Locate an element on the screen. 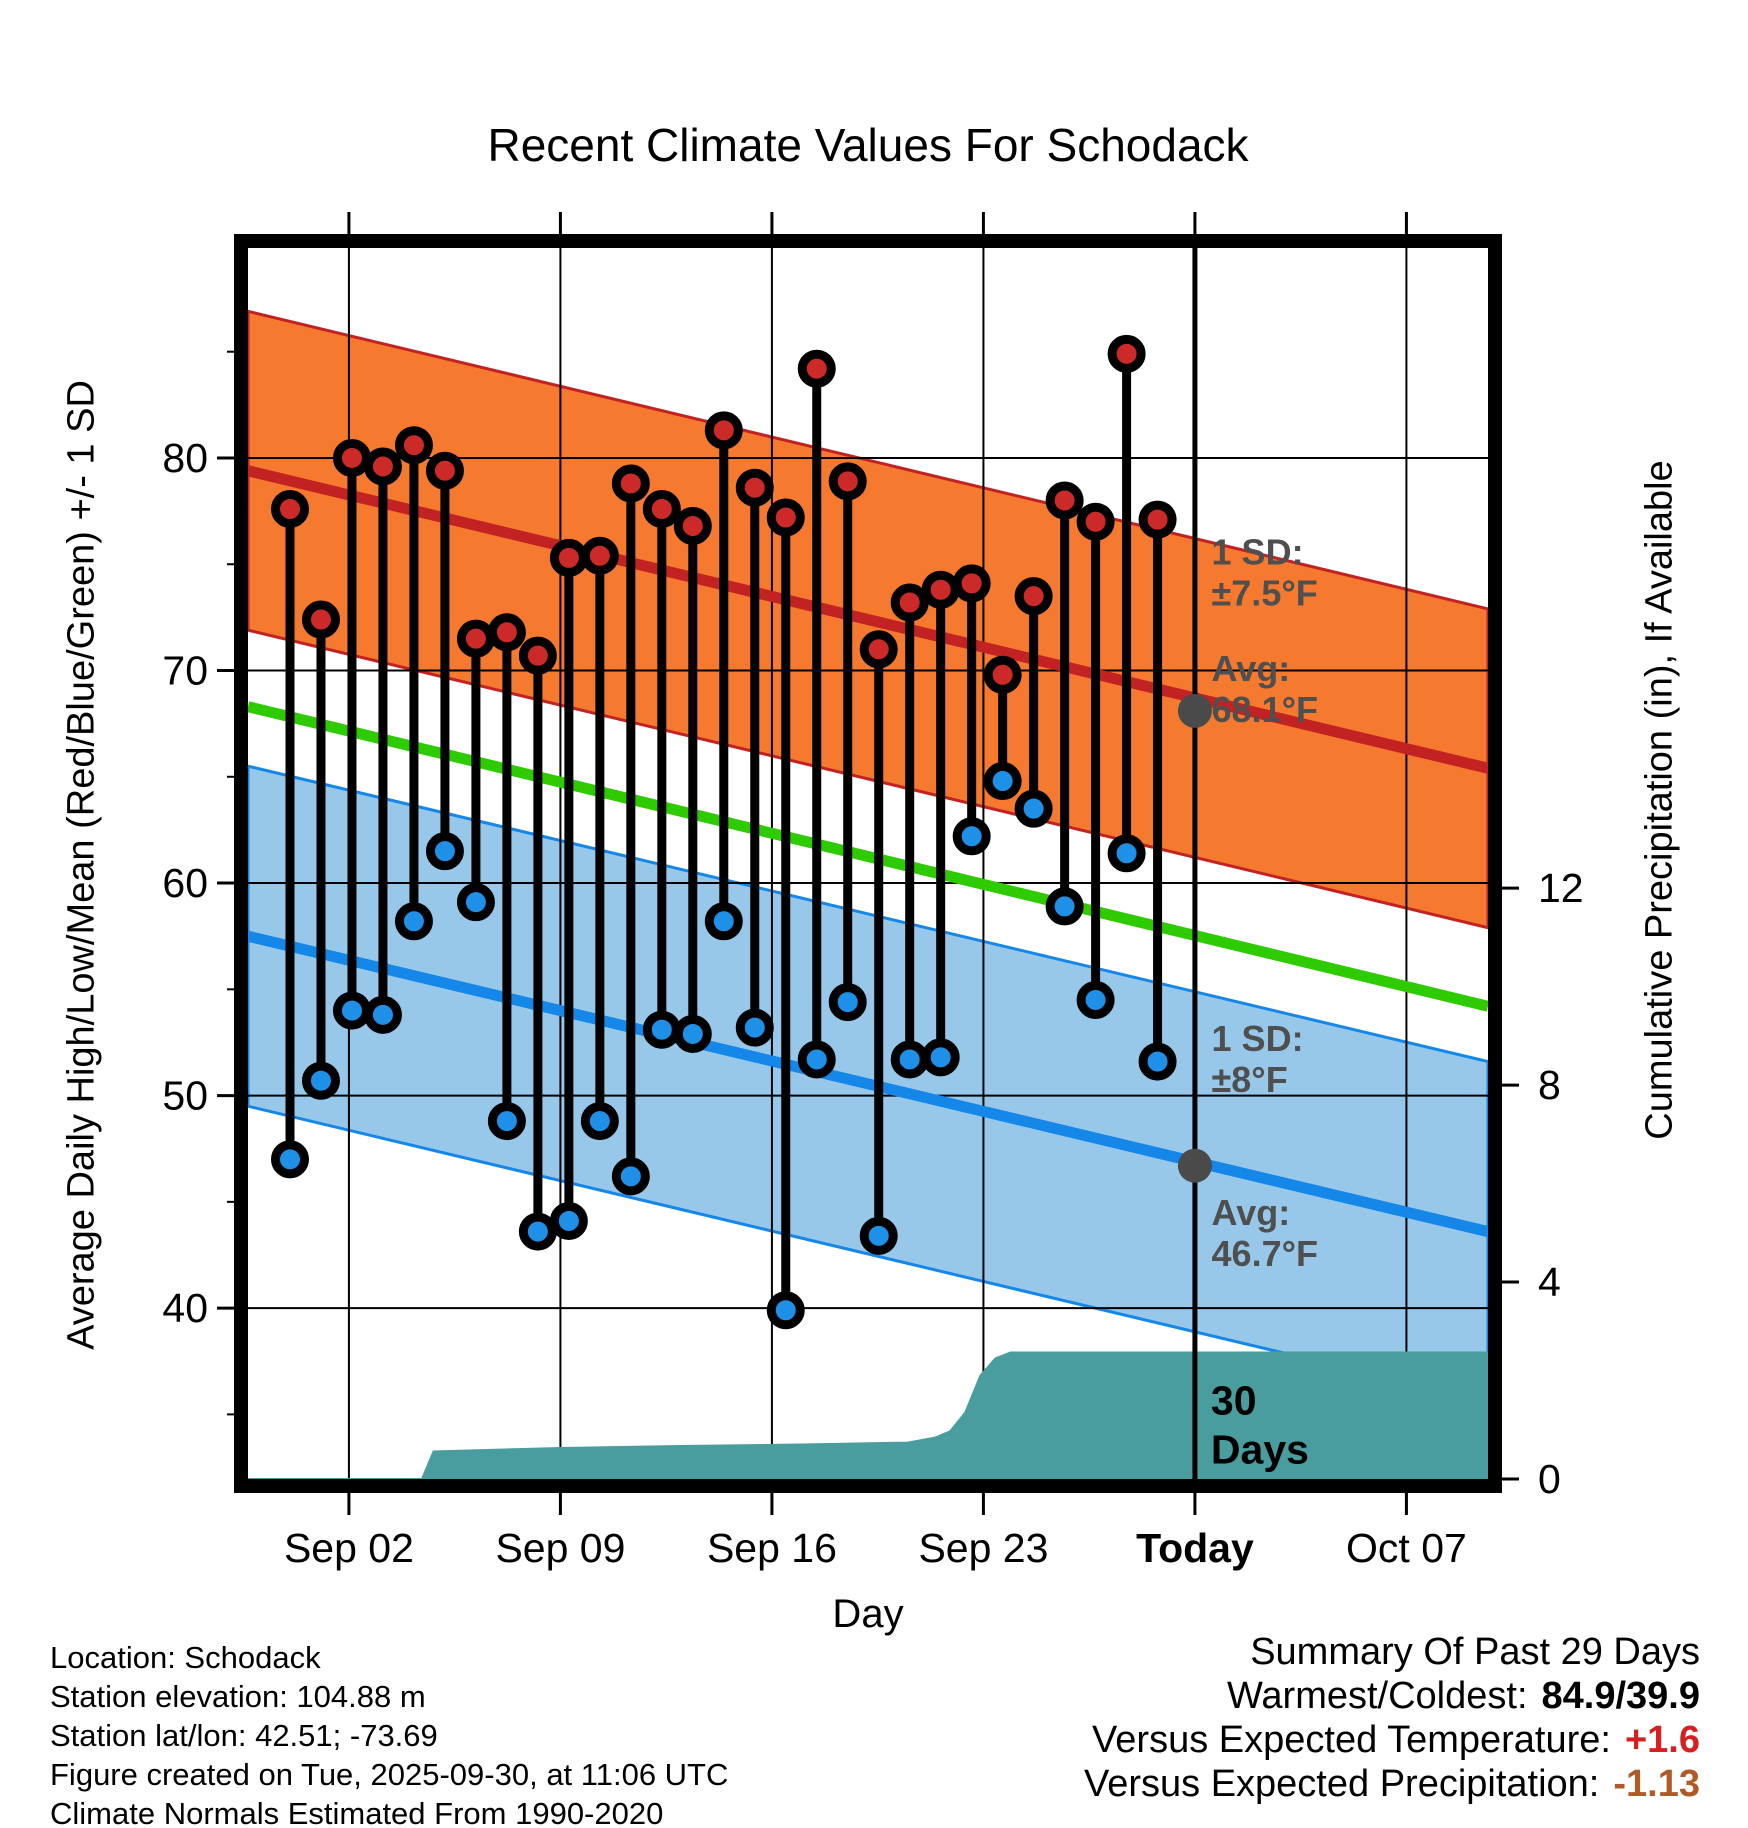 This screenshot has height=1828, width=1748. summary-value: -1.13 is located at coordinates (1656, 1784).